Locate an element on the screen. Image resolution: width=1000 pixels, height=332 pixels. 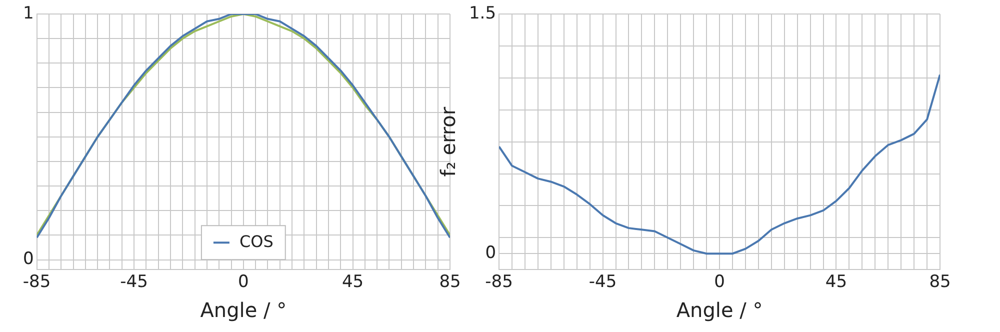
y-tick-label: 1 is located at coordinates (28, 13).